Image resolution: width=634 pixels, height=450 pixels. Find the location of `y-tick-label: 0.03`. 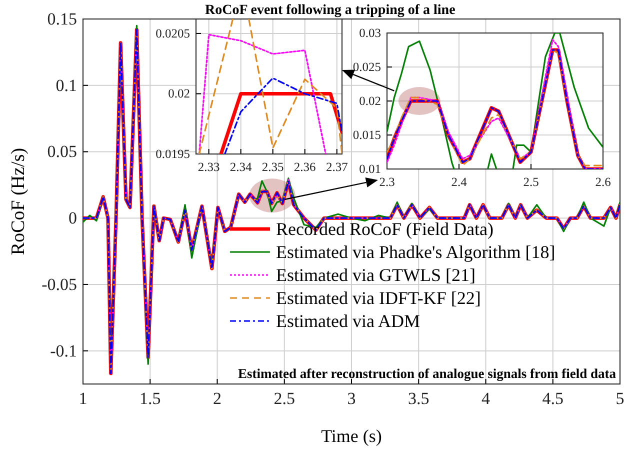

y-tick-label: 0.03 is located at coordinates (370, 33).